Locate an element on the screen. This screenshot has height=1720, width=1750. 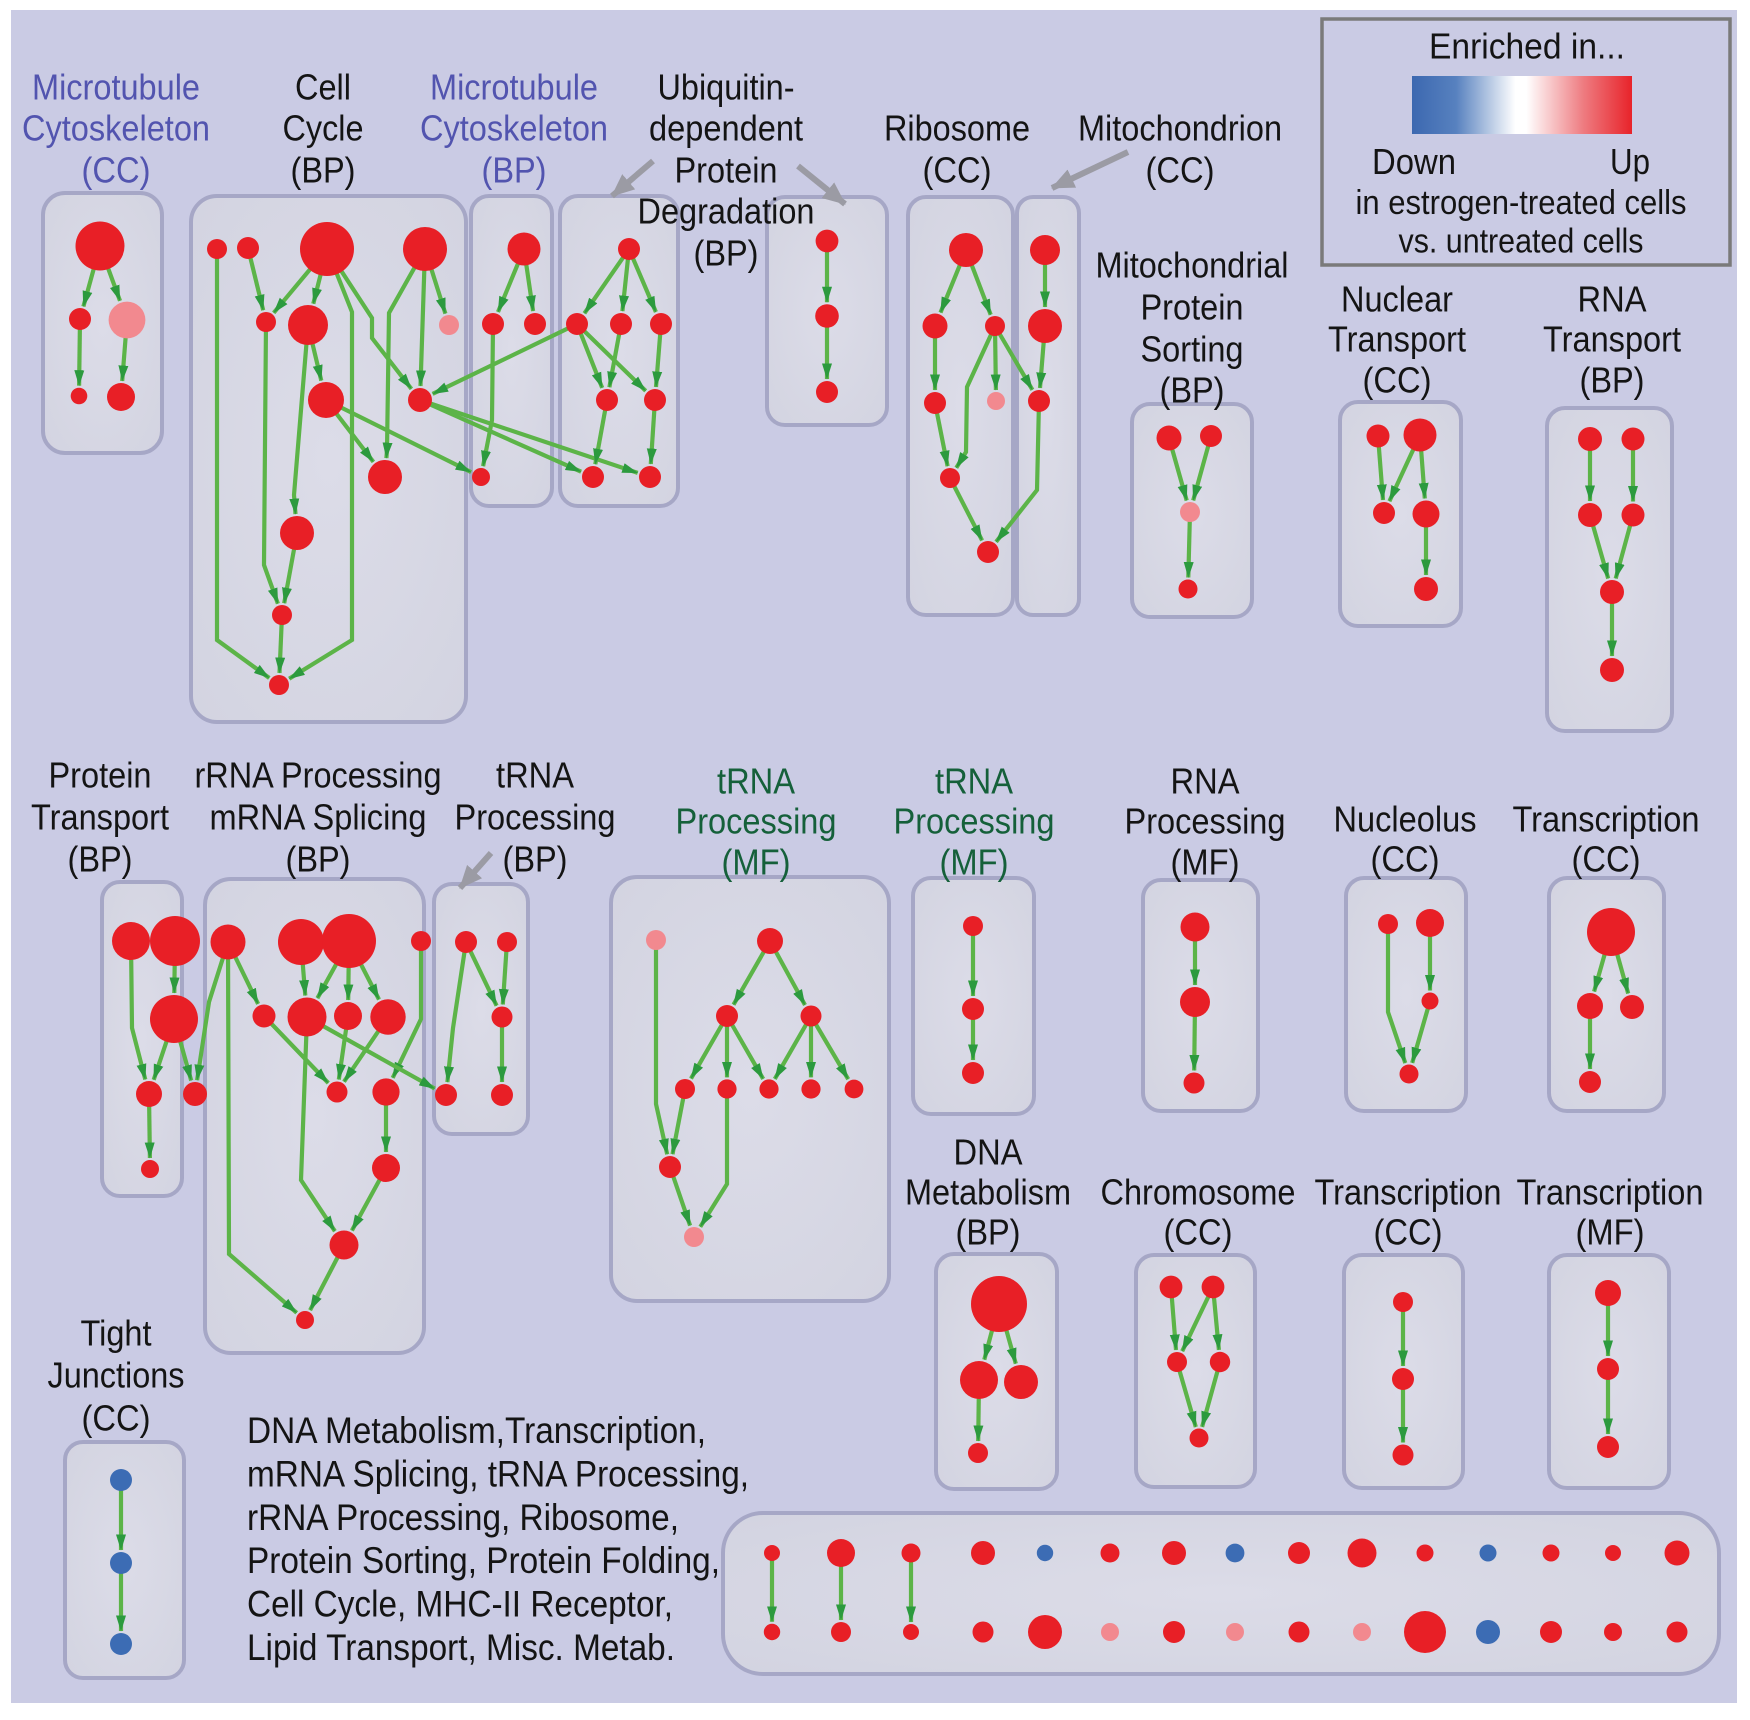
svg-text: Down is located at coordinates (1414, 161).